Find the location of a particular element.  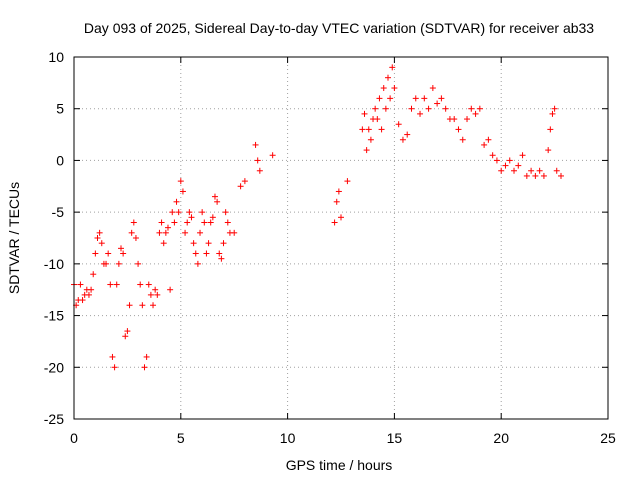

y-tick-label: 0 is located at coordinates (60, 160).